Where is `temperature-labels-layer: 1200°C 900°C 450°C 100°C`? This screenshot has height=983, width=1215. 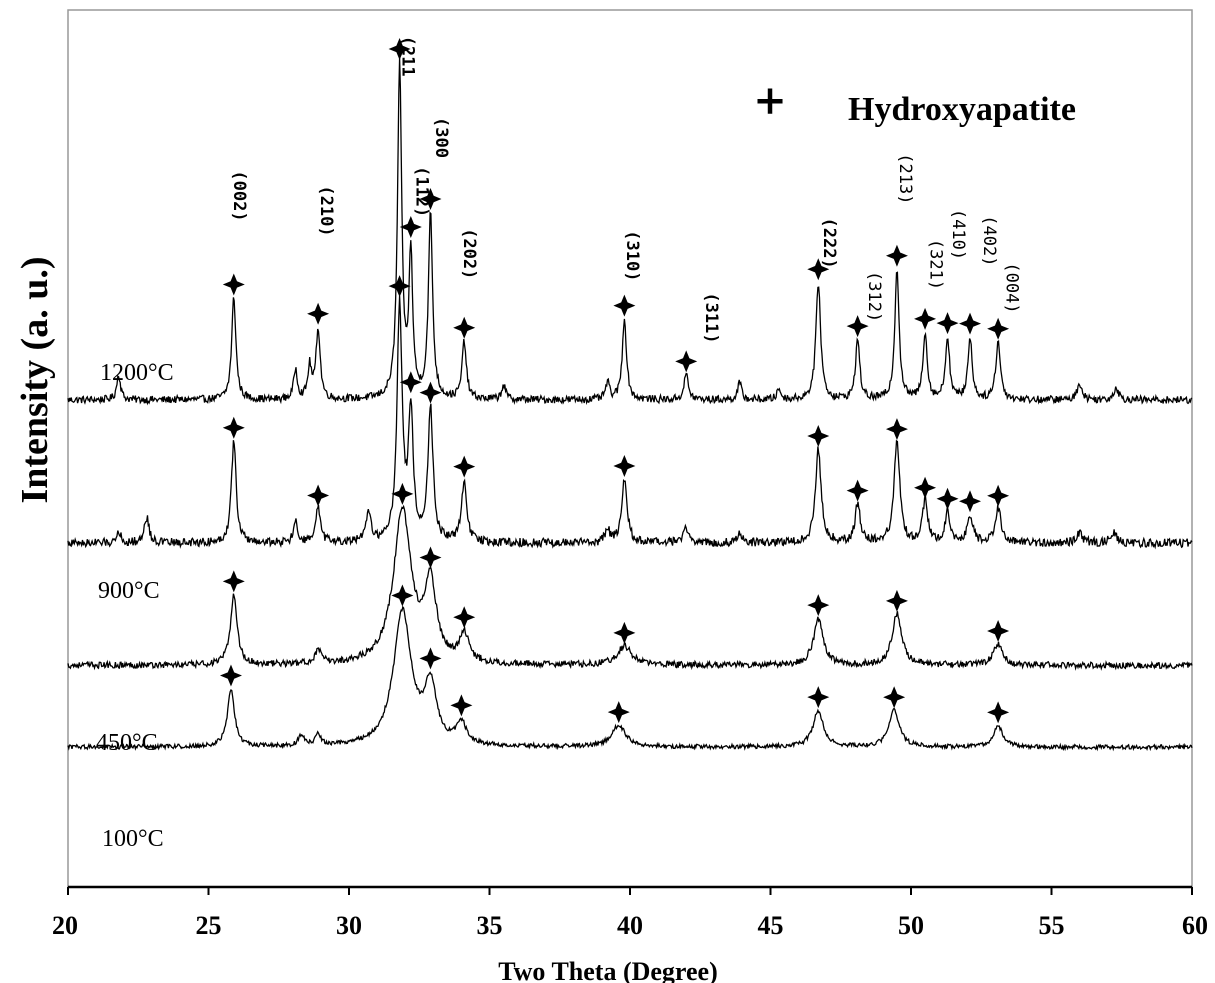 temperature-labels-layer: 1200°C 900°C 450°C 100°C is located at coordinates (135, 606).